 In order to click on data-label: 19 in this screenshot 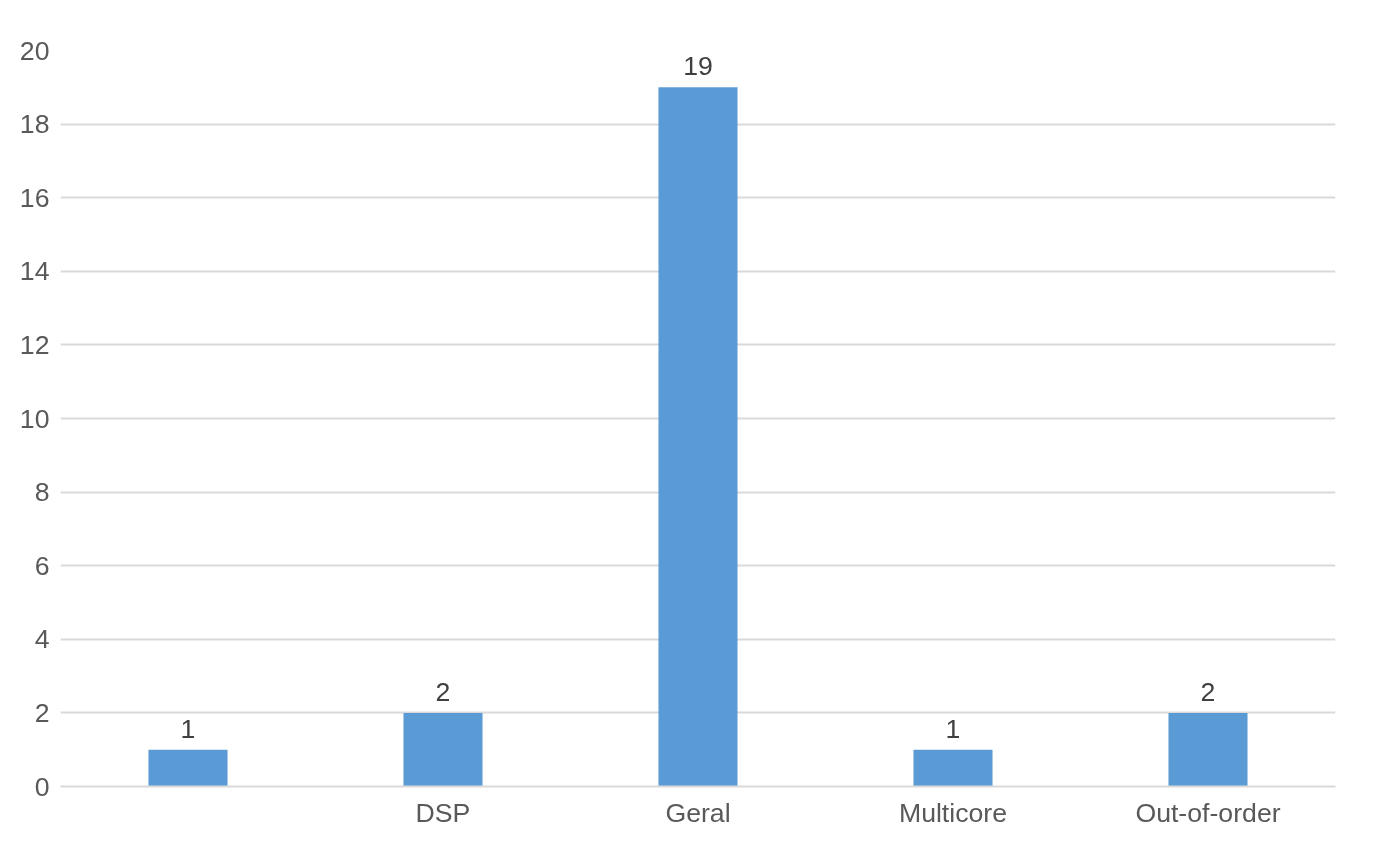, I will do `click(698, 66)`.